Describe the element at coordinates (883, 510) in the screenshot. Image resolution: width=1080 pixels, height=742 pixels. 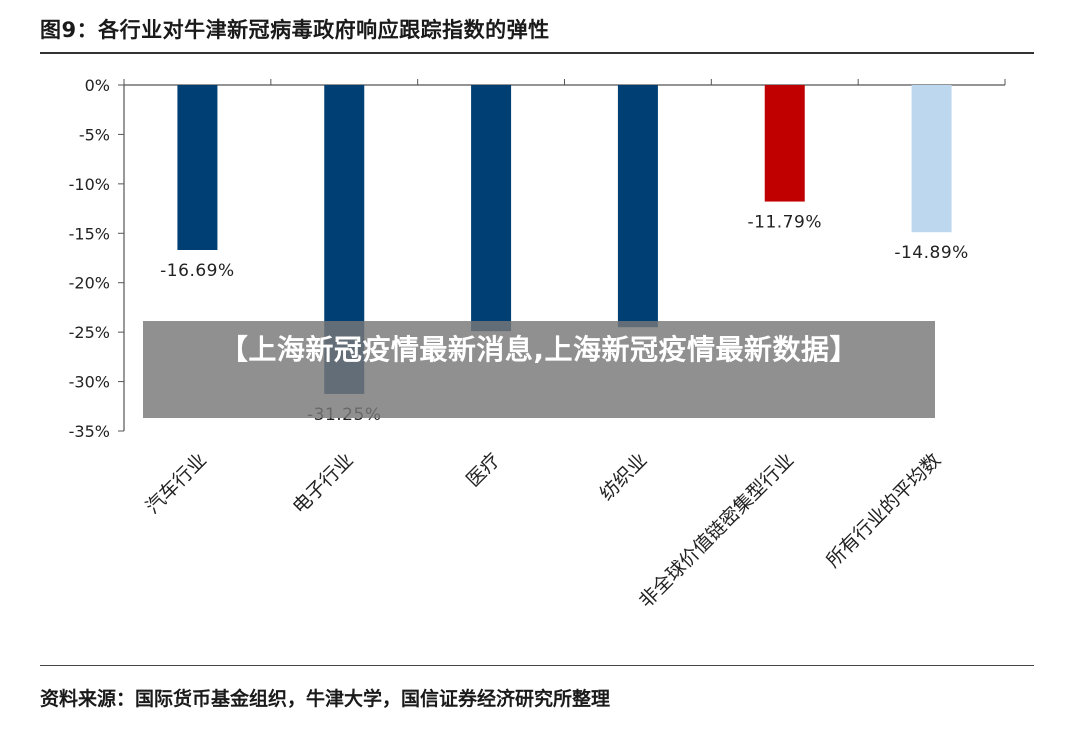
I see `category-label: 所有行业的平均数` at that location.